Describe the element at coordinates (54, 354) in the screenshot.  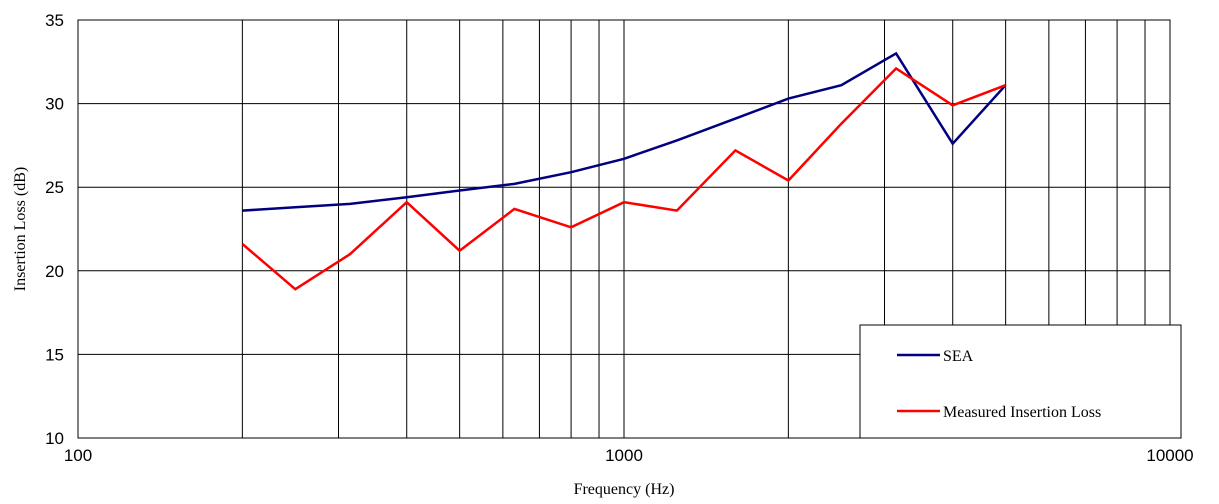
I see `y-tick-label: 15` at that location.